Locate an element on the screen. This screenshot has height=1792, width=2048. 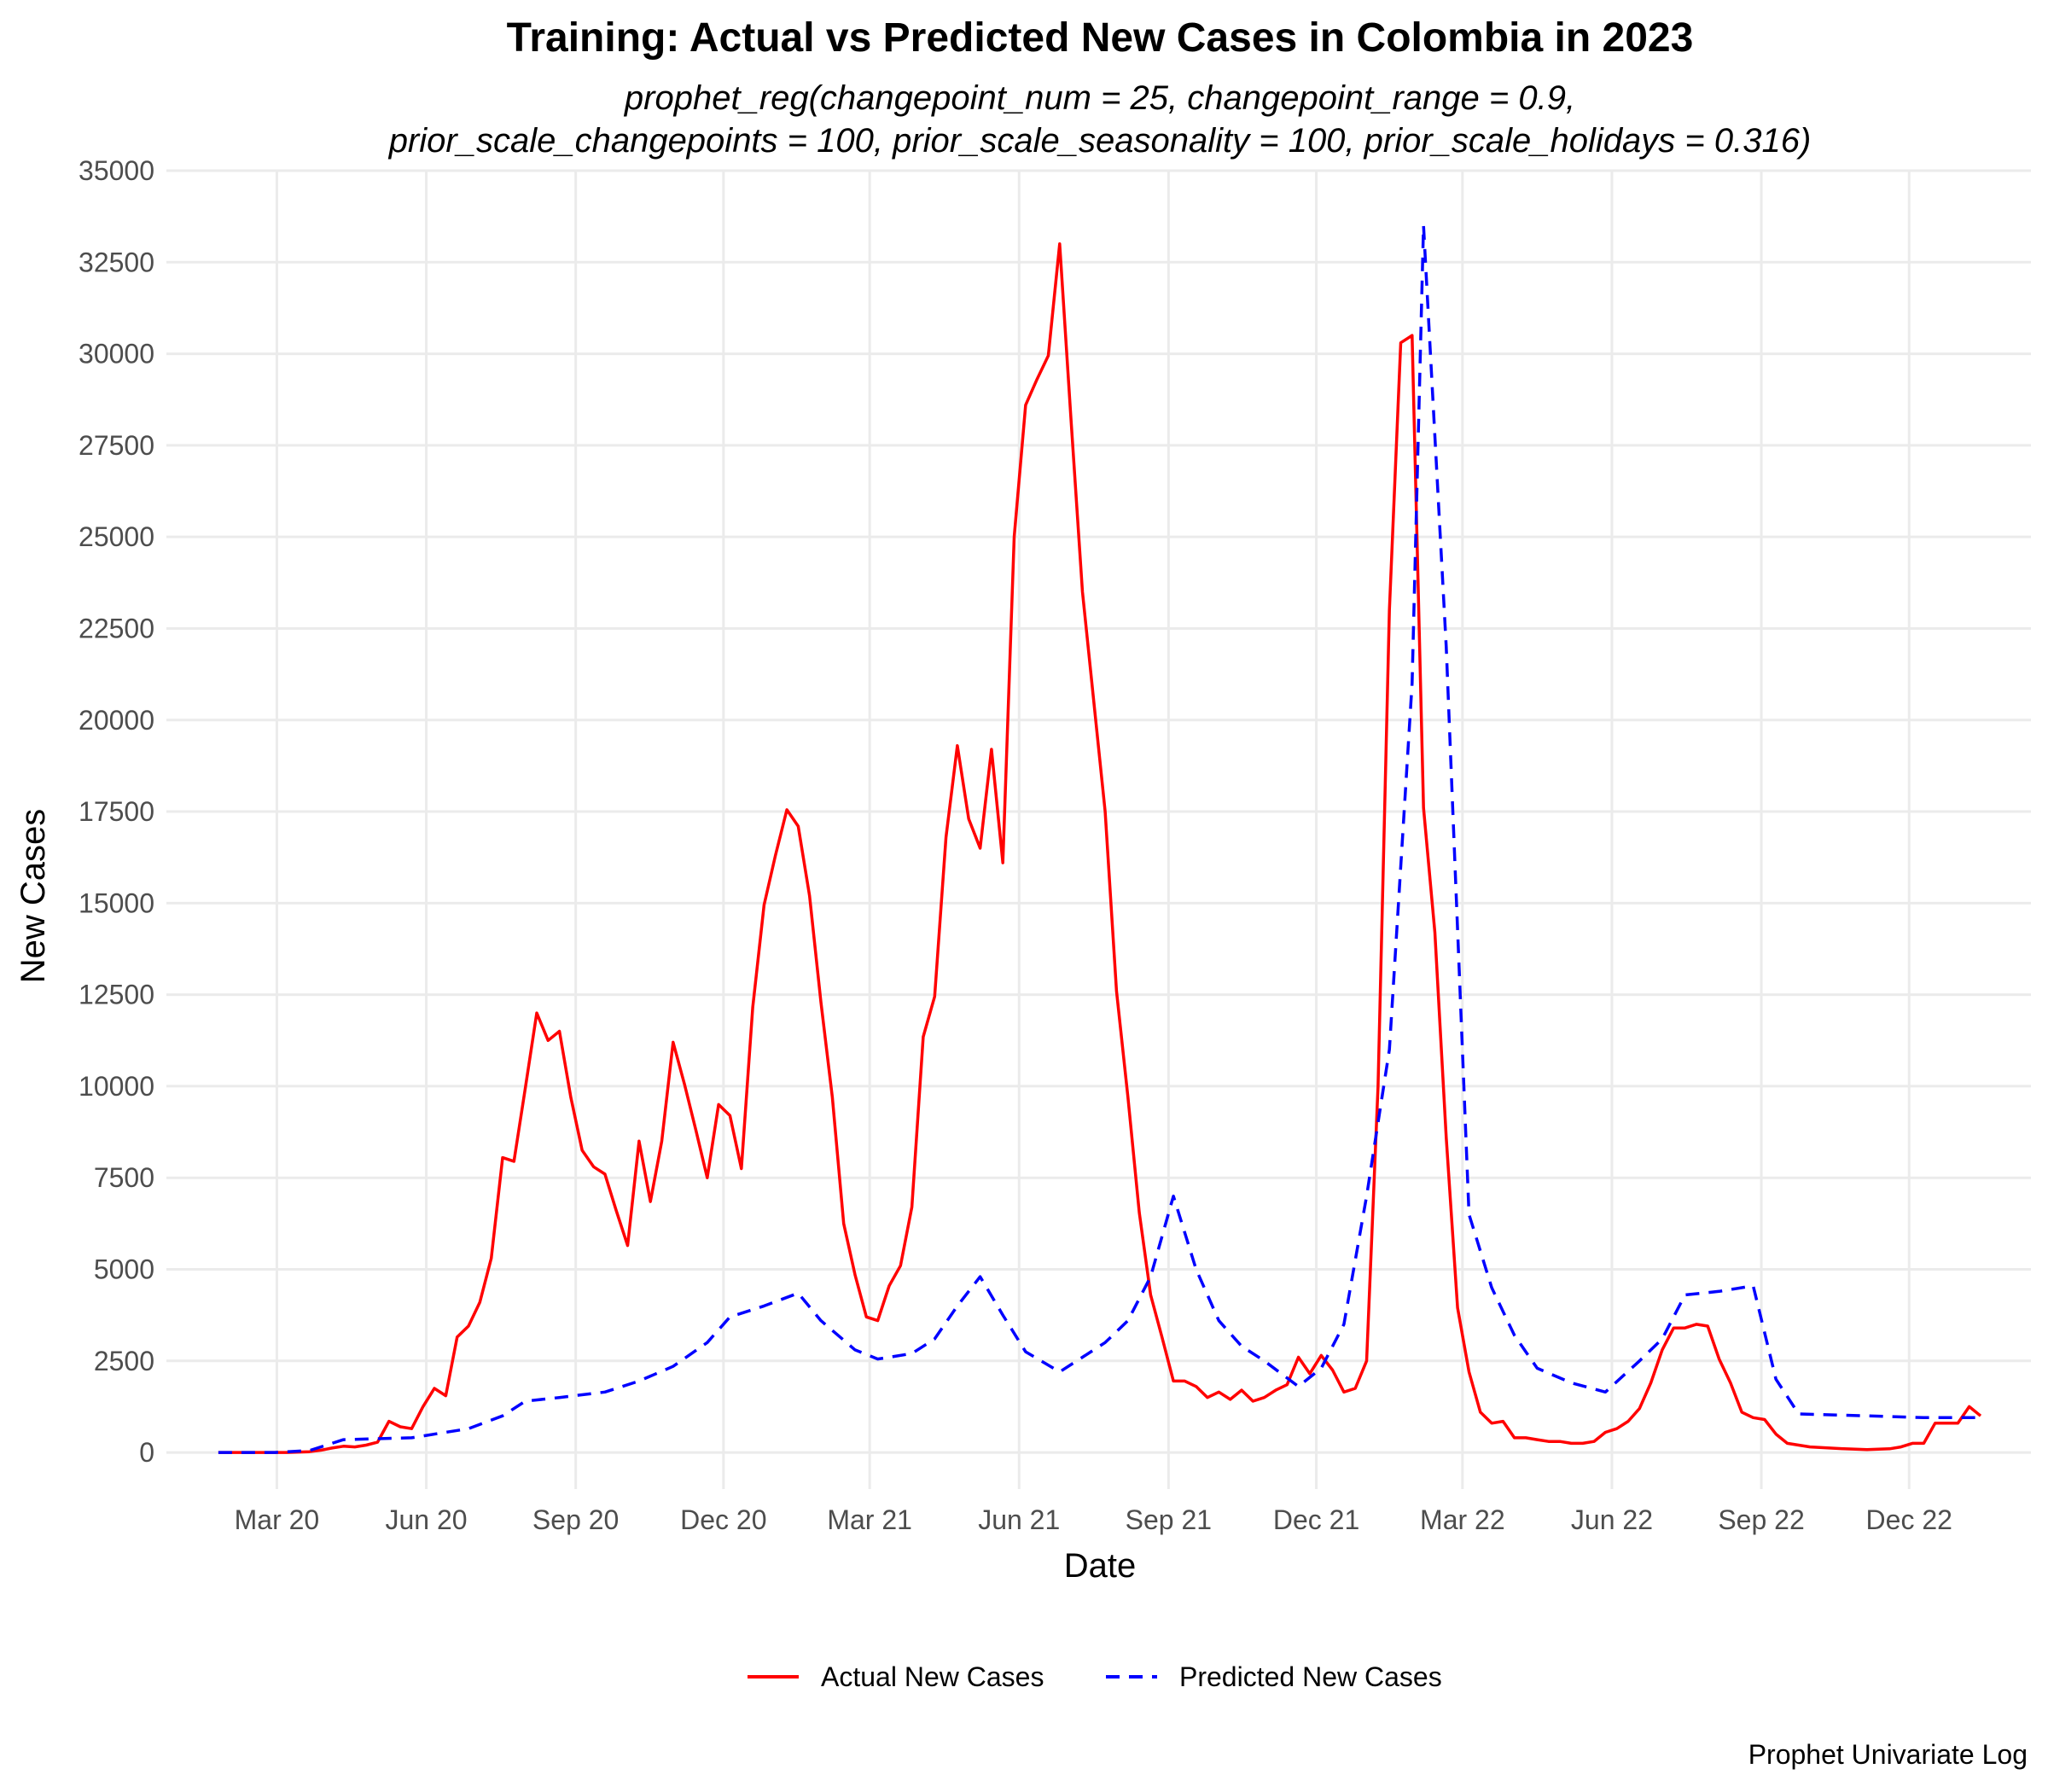
y-tick-label: 7500 is located at coordinates (124, 1177).